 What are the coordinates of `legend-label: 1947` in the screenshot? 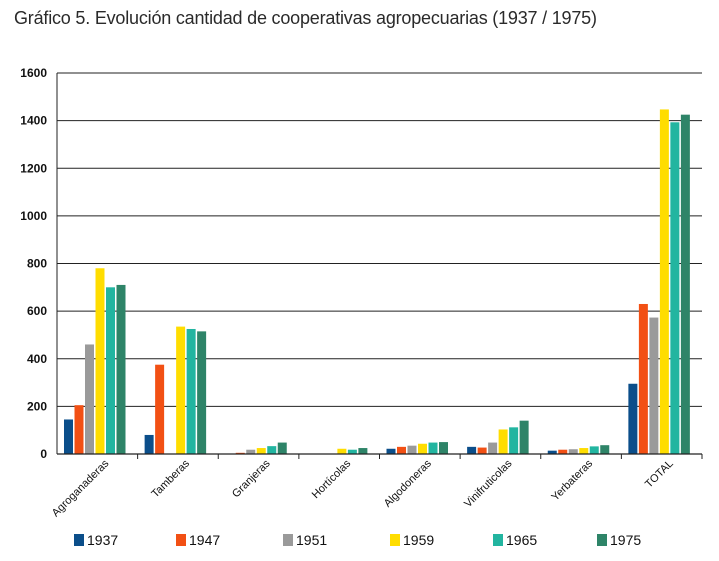 It's located at (205, 540).